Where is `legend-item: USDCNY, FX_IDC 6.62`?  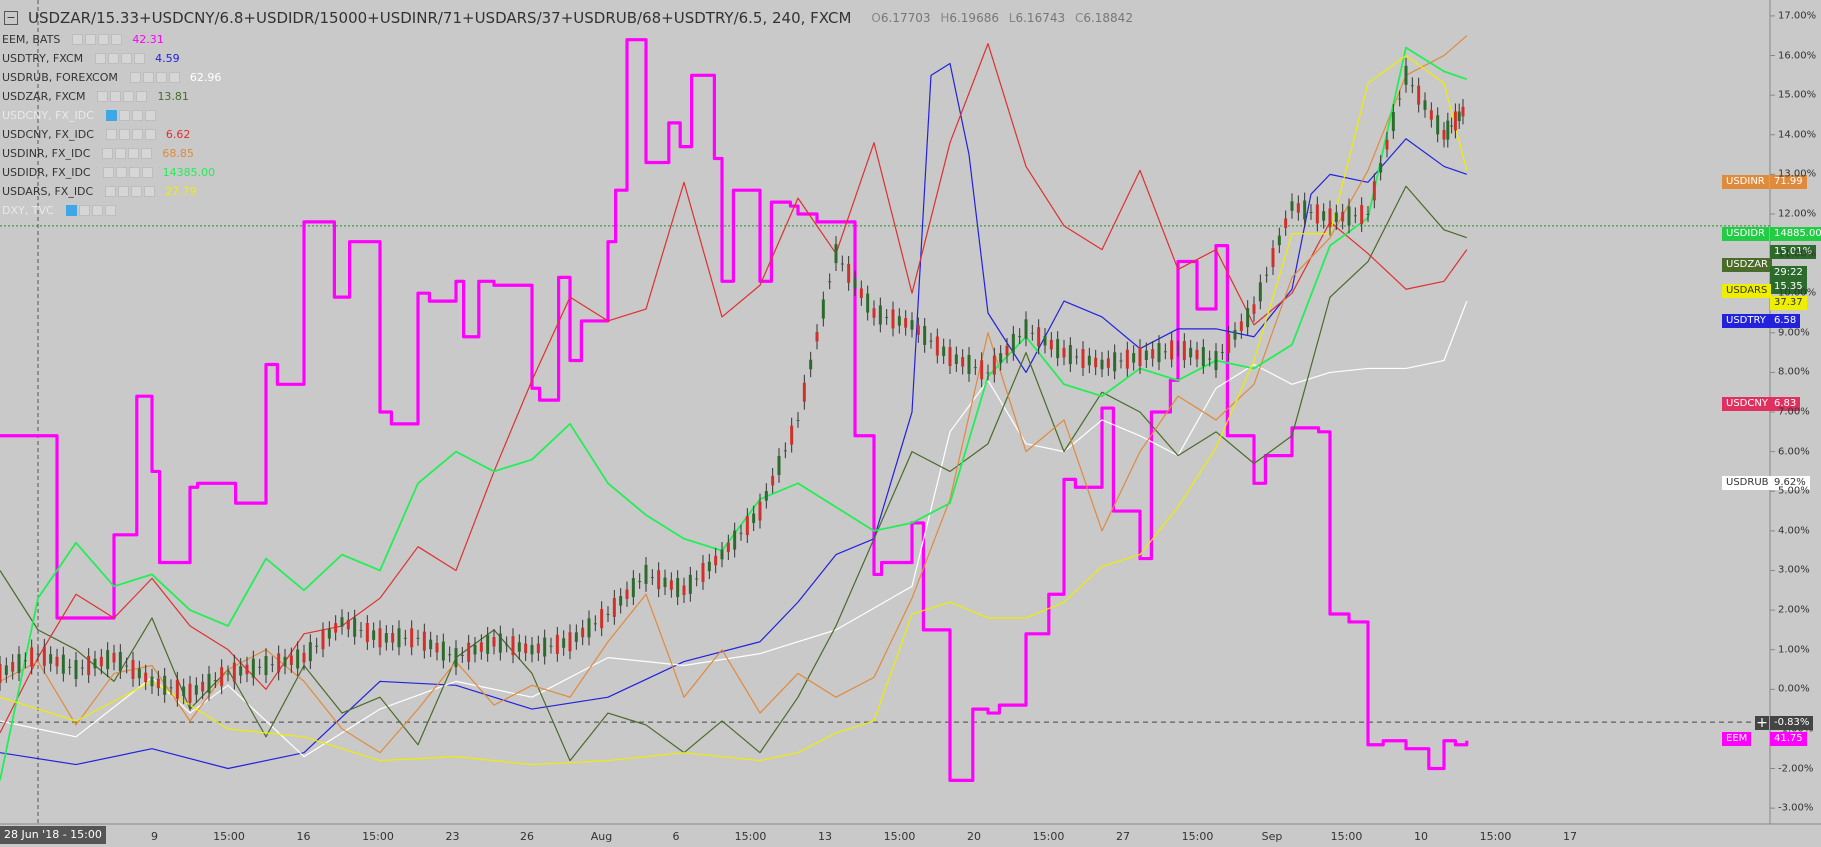 legend-item: USDCNY, FX_IDC 6.62 is located at coordinates (111, 134).